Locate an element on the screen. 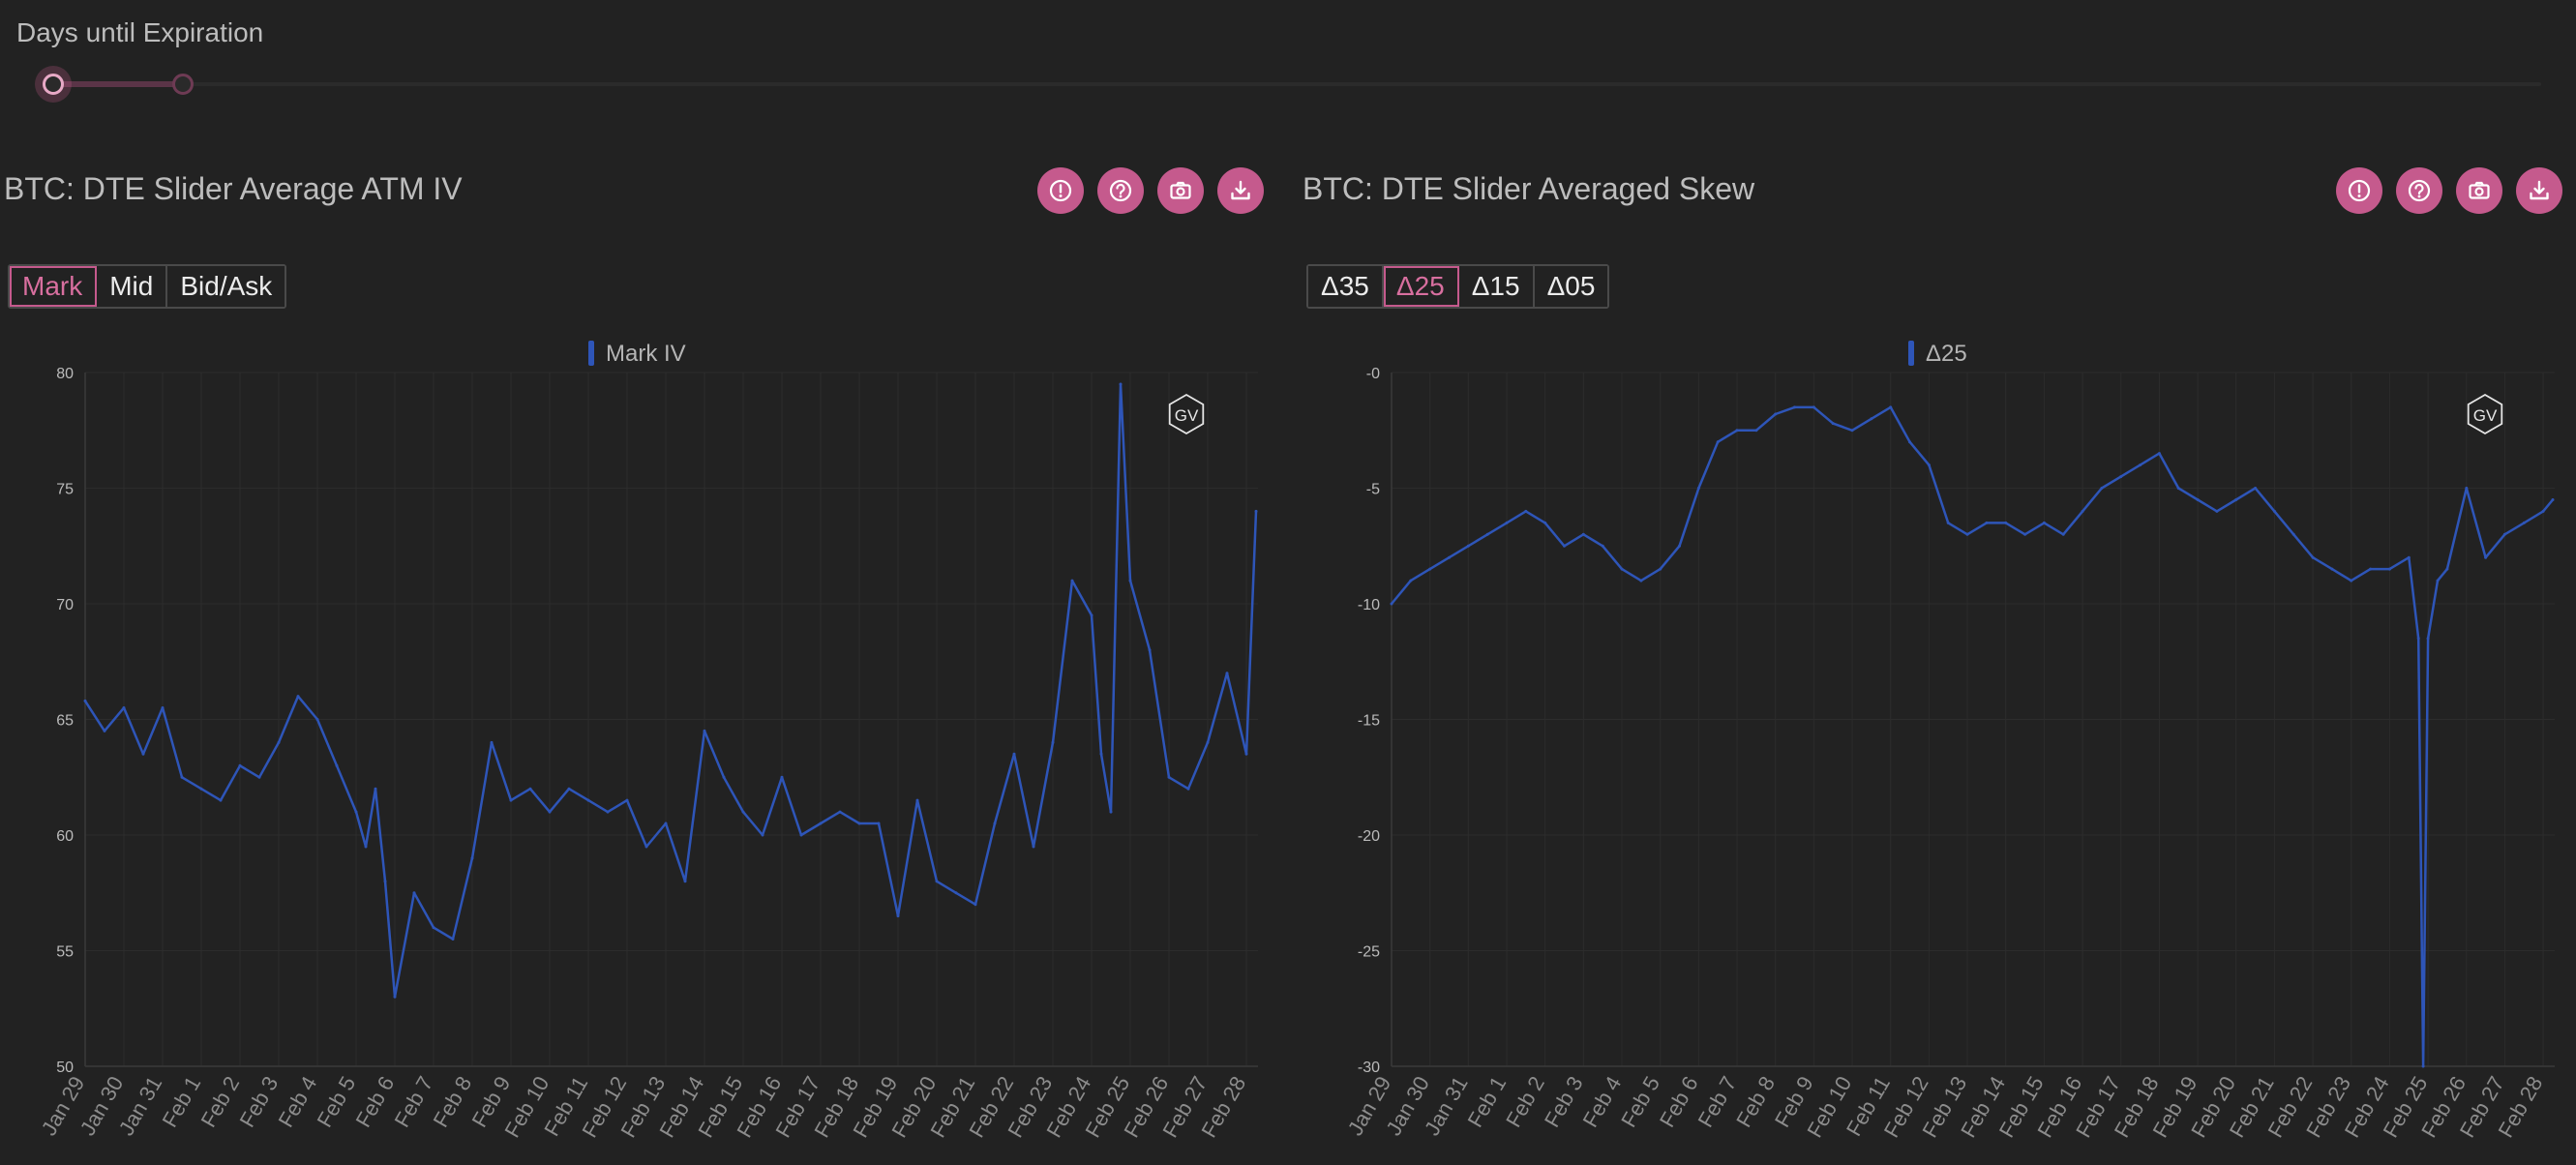 Image resolution: width=2576 pixels, height=1165 pixels. legend-label: Mark IV is located at coordinates (646, 354).